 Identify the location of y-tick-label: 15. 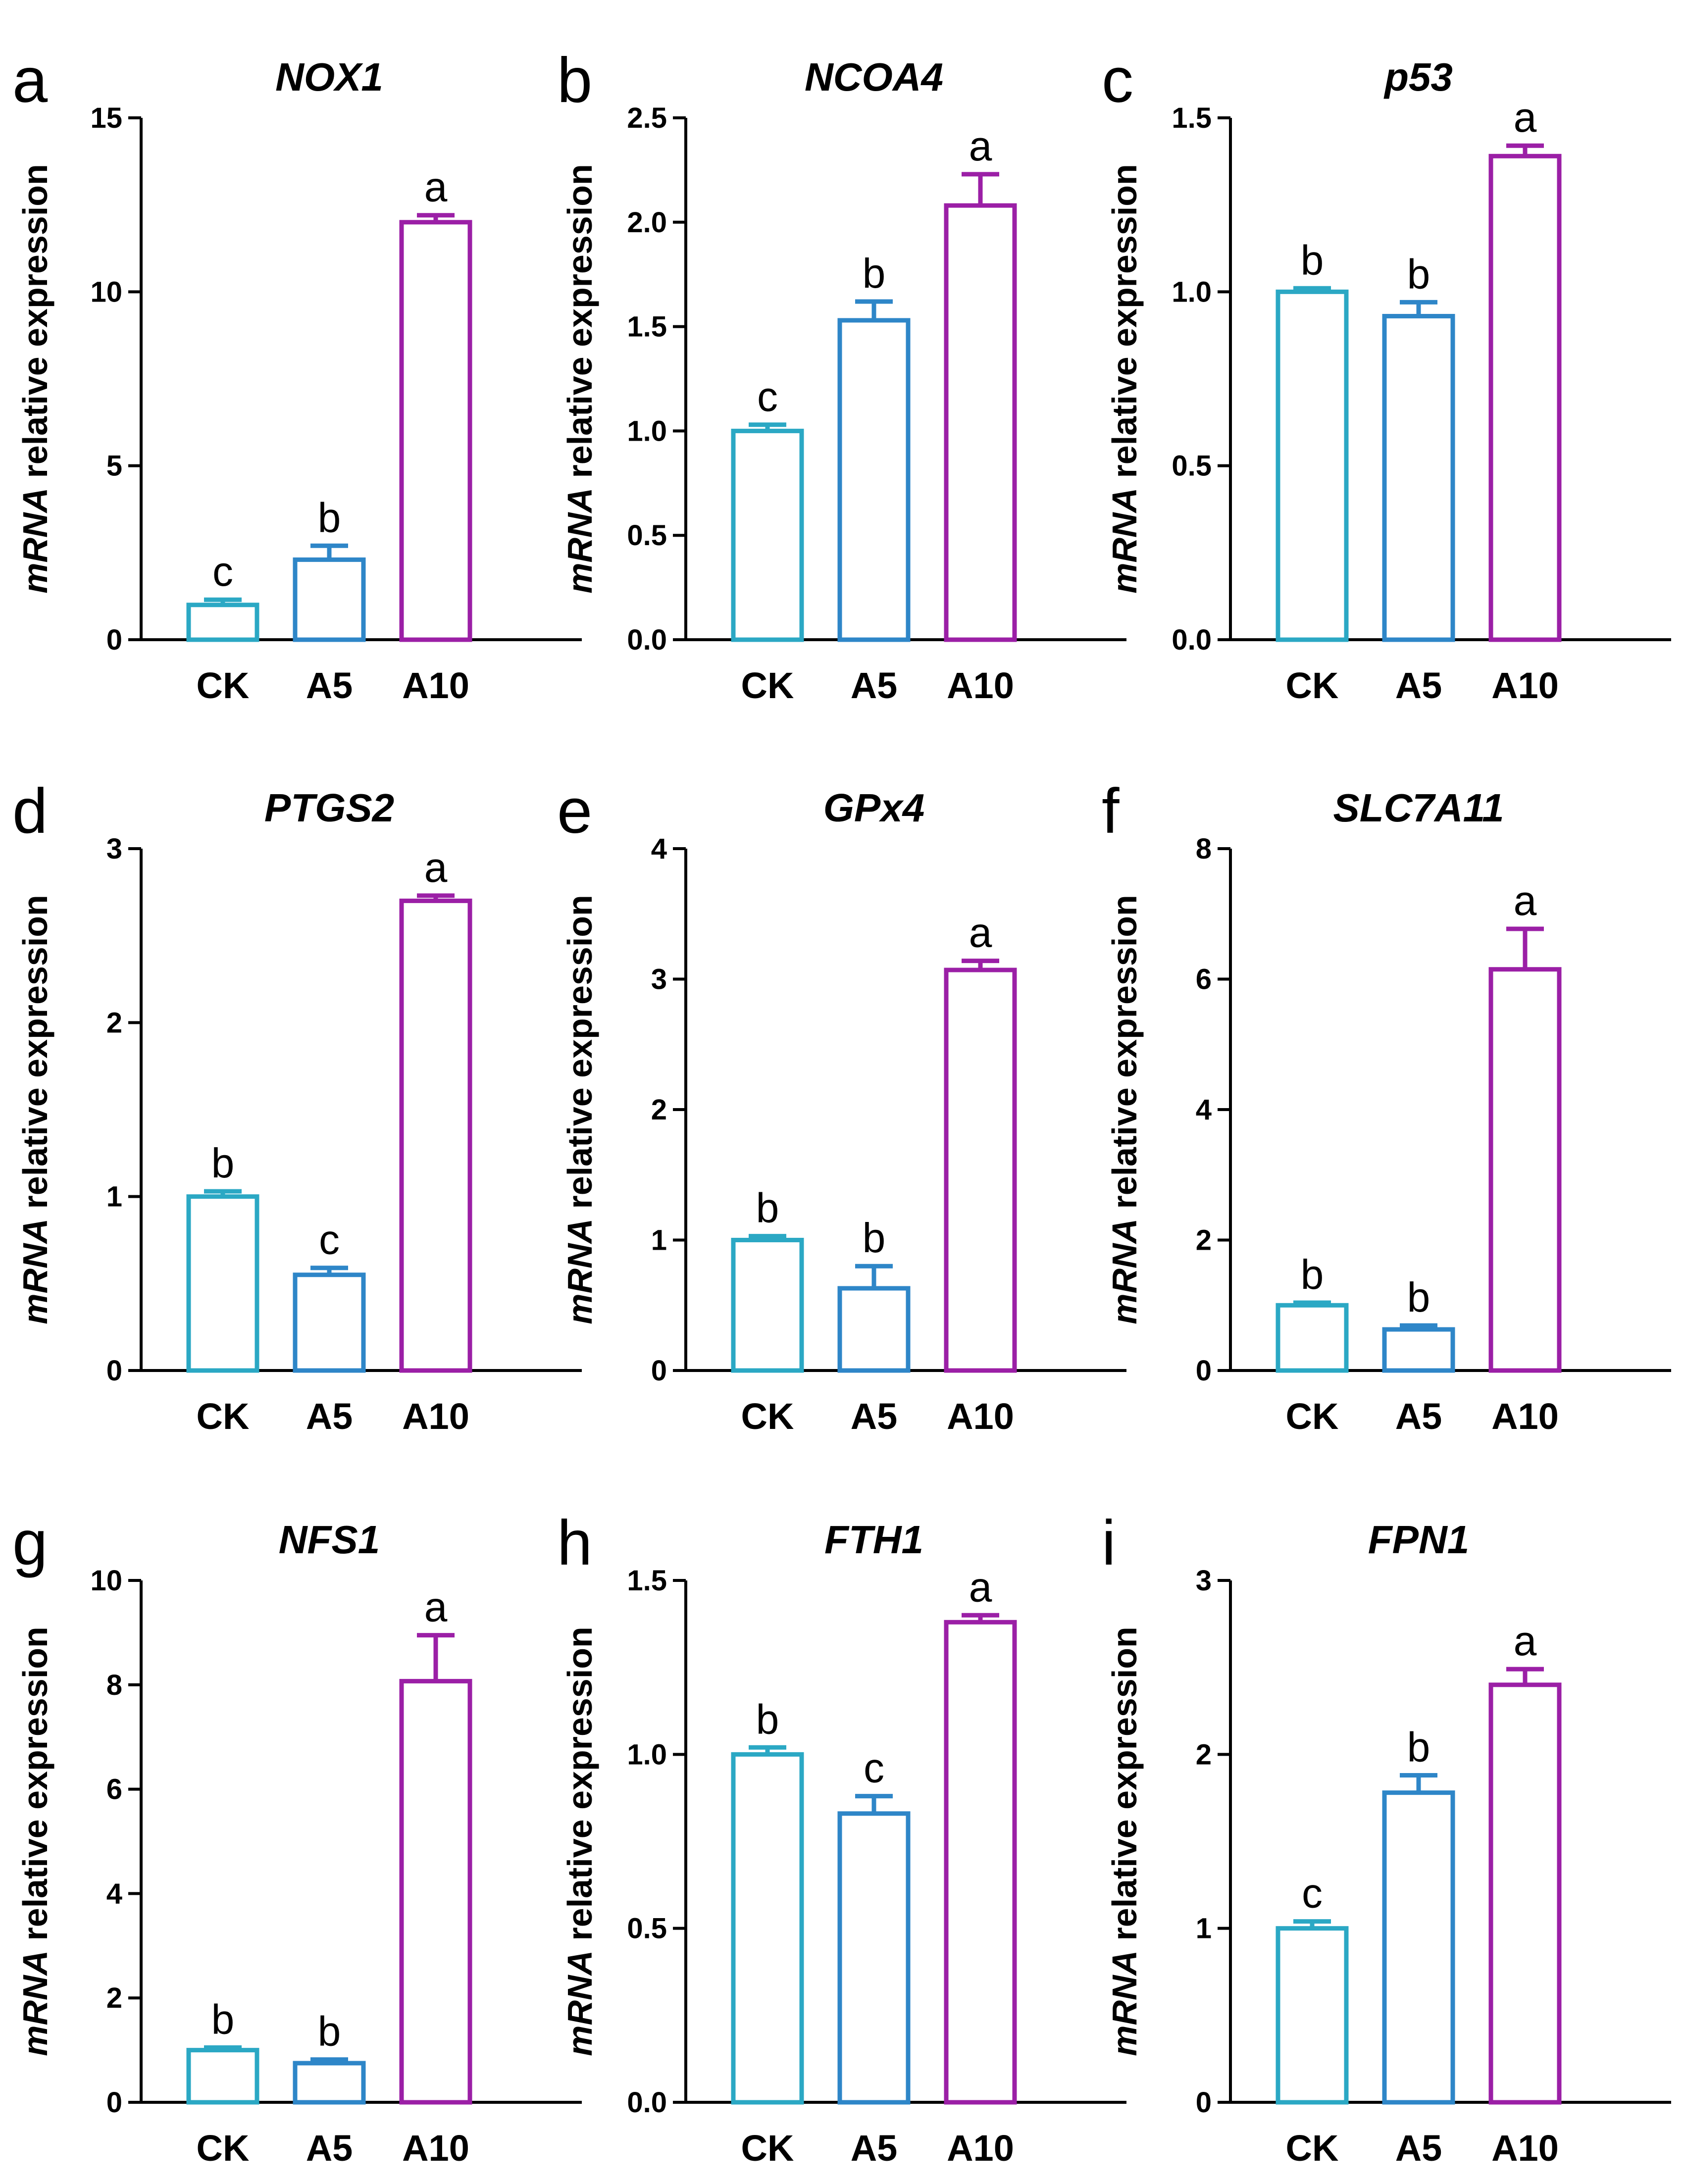
(106, 118).